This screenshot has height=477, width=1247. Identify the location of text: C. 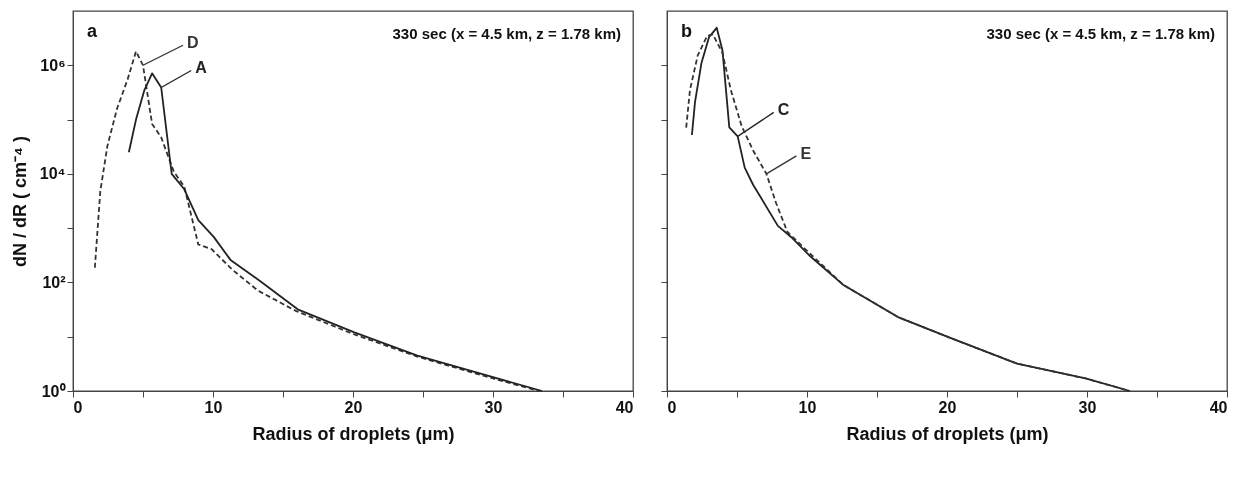
(783, 110).